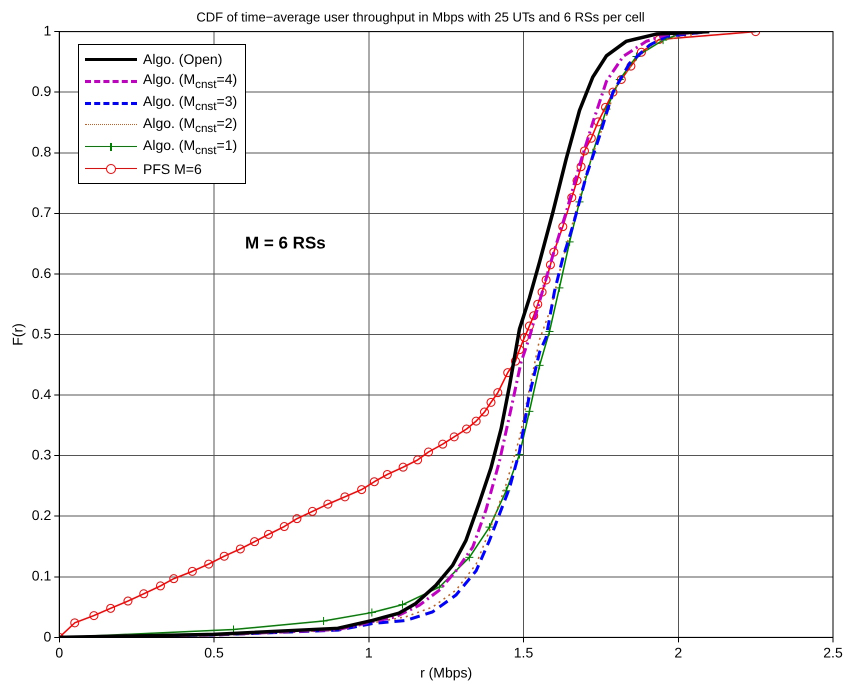 This screenshot has height=690, width=855. I want to click on y-tick-label: 0.4, so click(42, 394).